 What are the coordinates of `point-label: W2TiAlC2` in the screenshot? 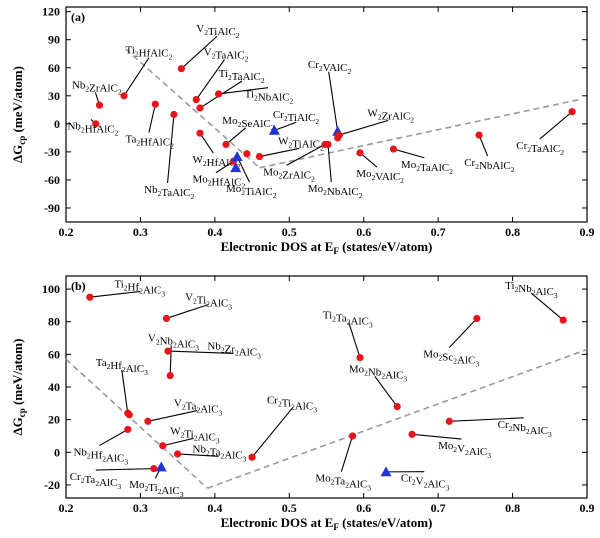 It's located at (301, 143).